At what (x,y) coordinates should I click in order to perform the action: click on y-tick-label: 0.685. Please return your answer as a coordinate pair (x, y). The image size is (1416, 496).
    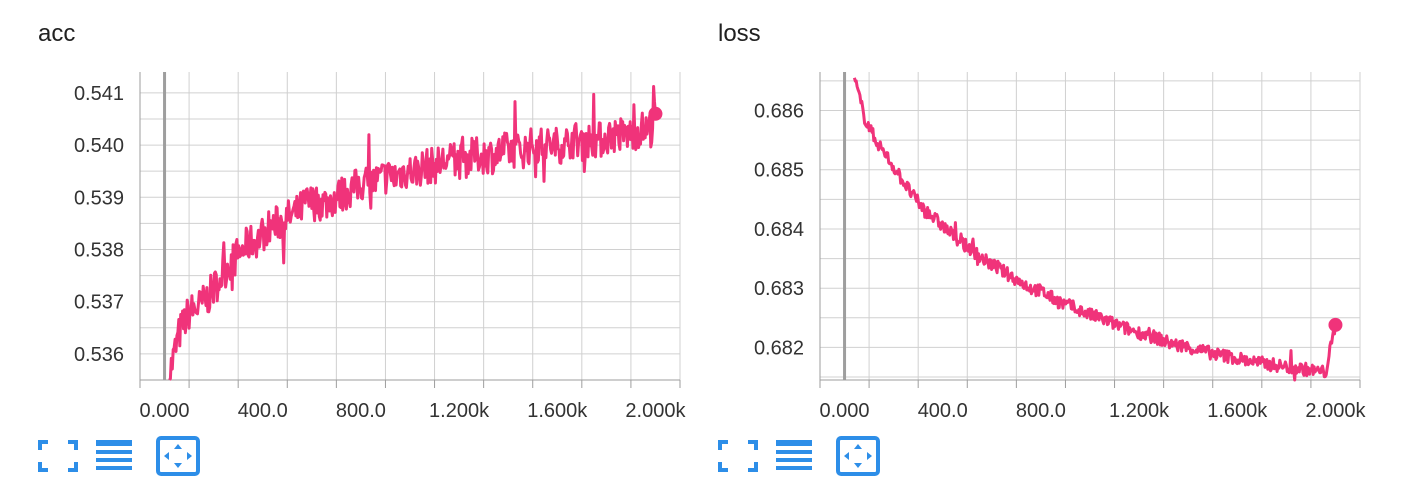
    Looking at the image, I should click on (779, 171).